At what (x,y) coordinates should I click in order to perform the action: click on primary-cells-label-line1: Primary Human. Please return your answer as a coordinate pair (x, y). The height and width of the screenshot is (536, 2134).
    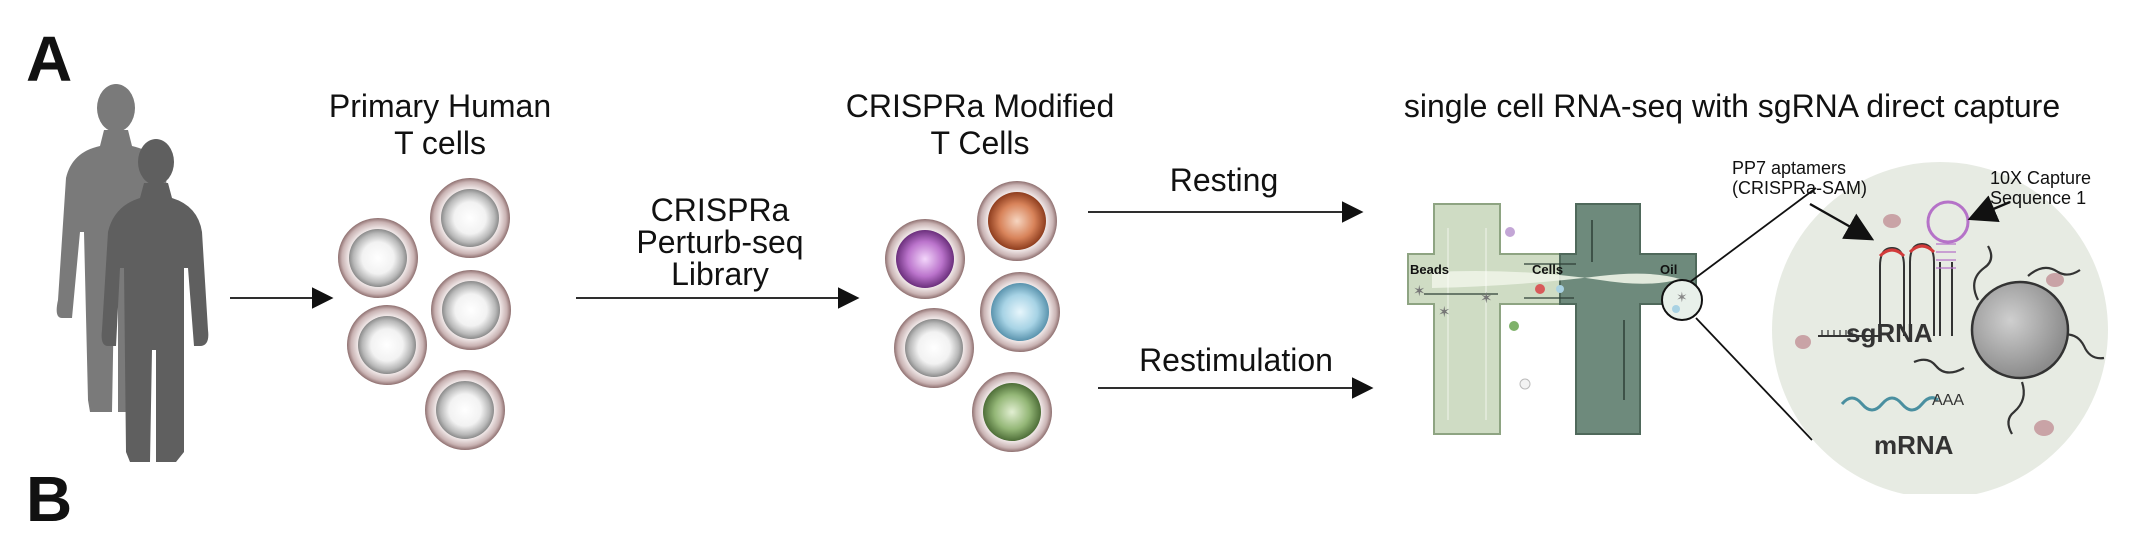
    Looking at the image, I should click on (440, 106).